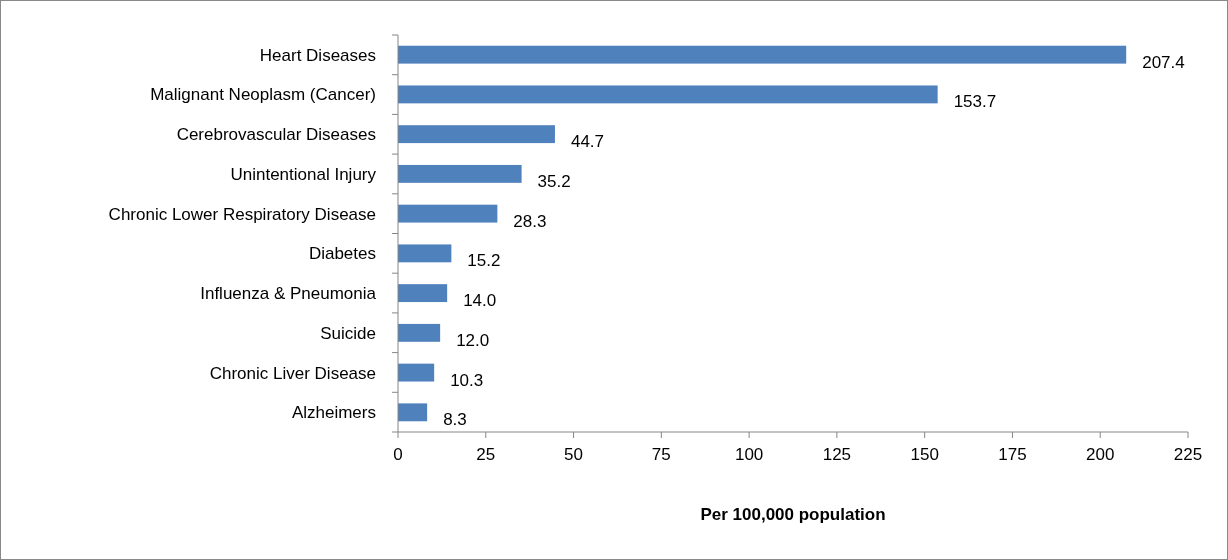 The width and height of the screenshot is (1228, 560). What do you see at coordinates (587, 142) in the screenshot?
I see `data-label: 44.7` at bounding box center [587, 142].